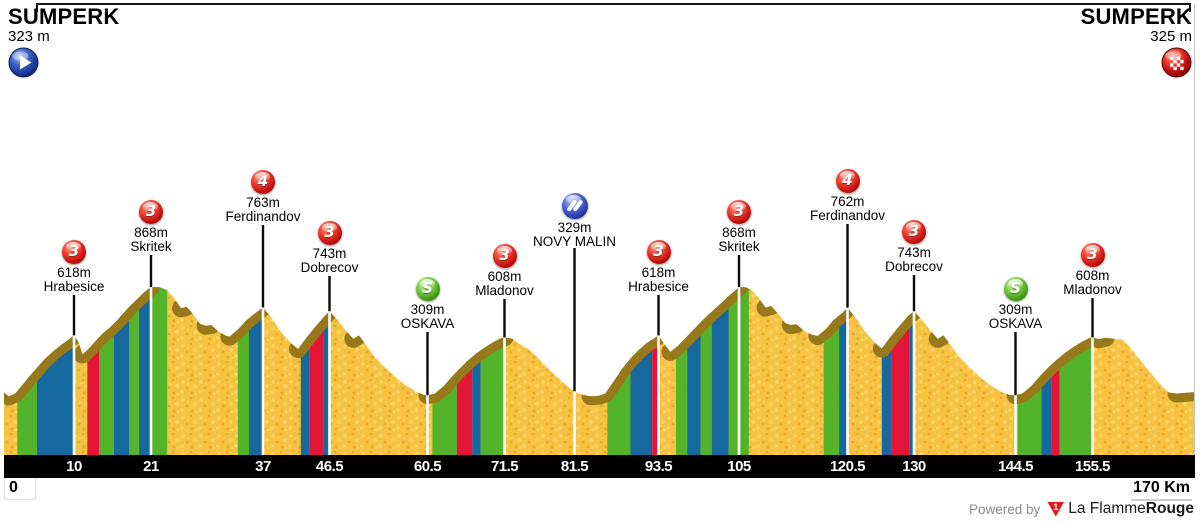  Describe the element at coordinates (64, 16) in the screenshot. I see `start-city-name: SUMPERK` at that location.